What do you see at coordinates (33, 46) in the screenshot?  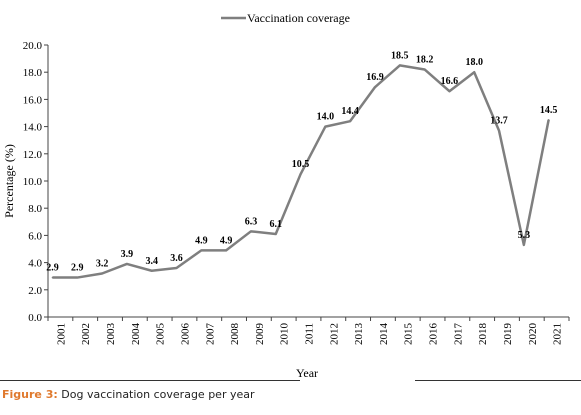 I see `y-tick-label: 20.0` at bounding box center [33, 46].